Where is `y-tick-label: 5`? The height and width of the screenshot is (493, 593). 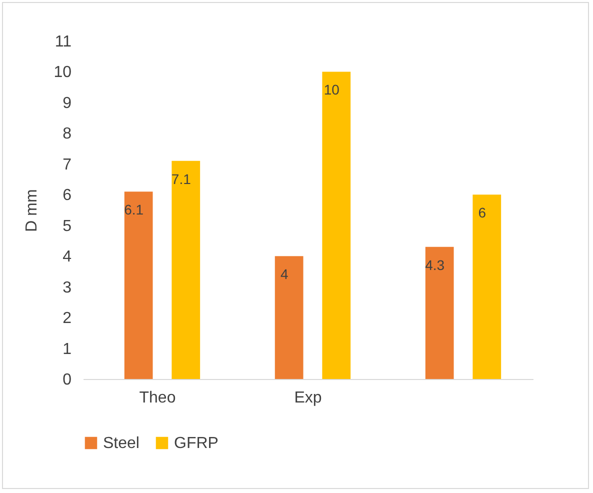
y-tick-label: 5 is located at coordinates (67, 226).